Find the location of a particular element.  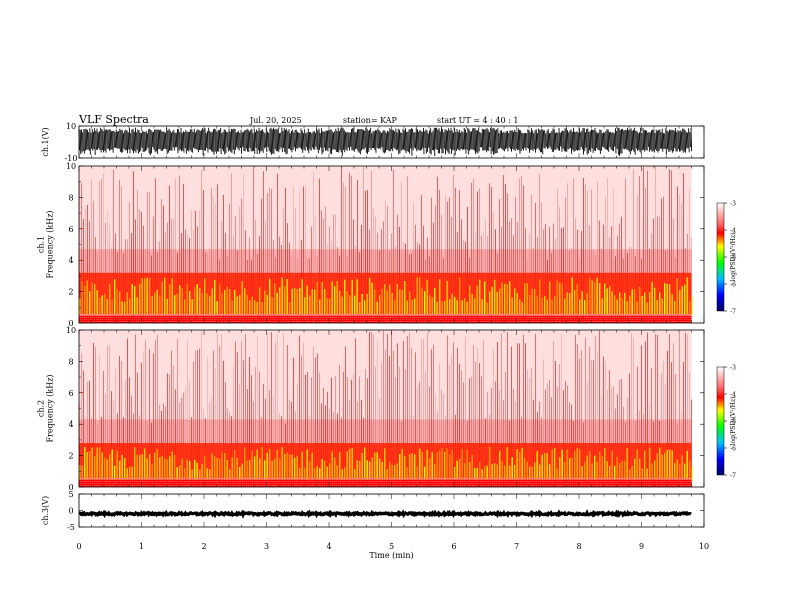

ch3-waveform-trace is located at coordinates (385, 514).